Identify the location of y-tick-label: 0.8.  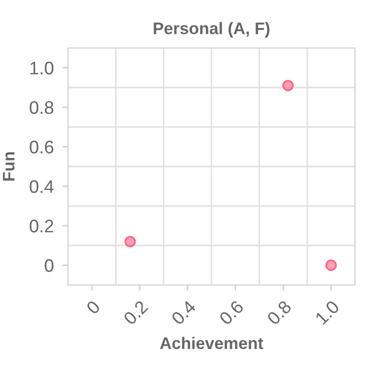
(42, 107).